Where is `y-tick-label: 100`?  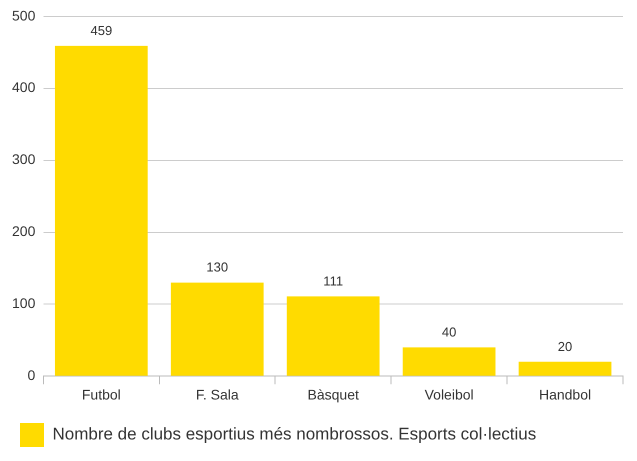 y-tick-label: 100 is located at coordinates (24, 303).